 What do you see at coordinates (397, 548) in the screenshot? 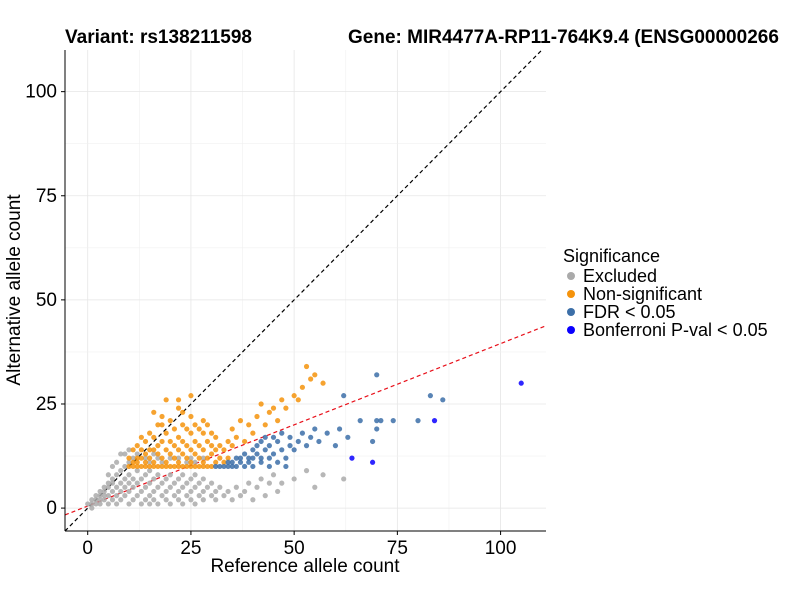
I see `x-tick-label: 75` at bounding box center [397, 548].